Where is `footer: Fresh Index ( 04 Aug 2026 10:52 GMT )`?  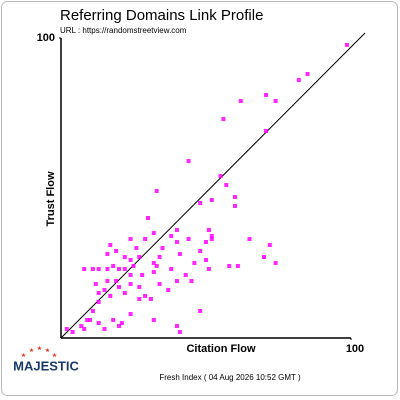 footer: Fresh Index ( 04 Aug 2026 10:52 GMT ) is located at coordinates (230, 377).